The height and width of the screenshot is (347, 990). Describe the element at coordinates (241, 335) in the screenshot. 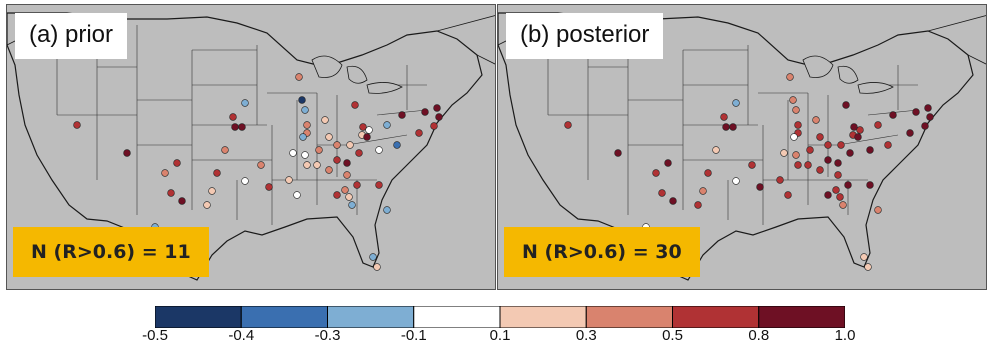

I see `colorbar-tick-label: -0.4` at that location.